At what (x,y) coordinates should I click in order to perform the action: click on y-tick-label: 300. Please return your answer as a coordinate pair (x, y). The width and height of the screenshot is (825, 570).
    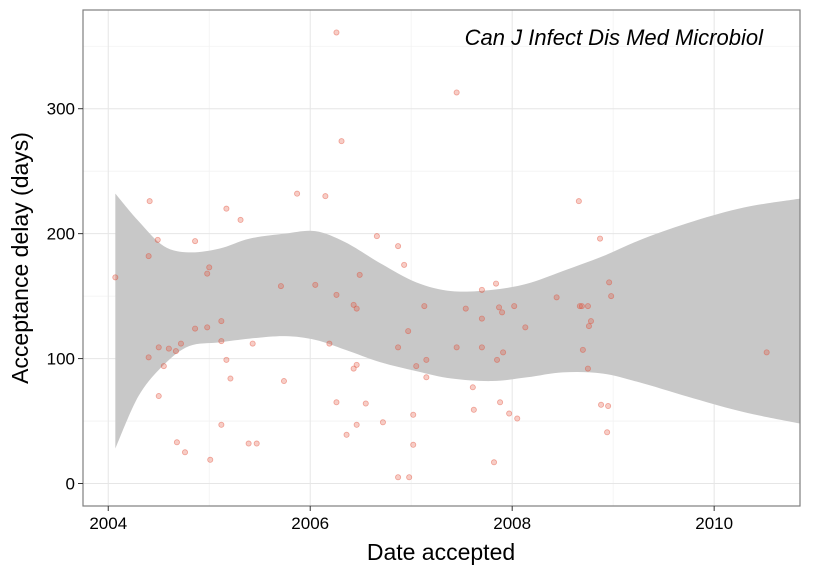
    Looking at the image, I should click on (61, 109).